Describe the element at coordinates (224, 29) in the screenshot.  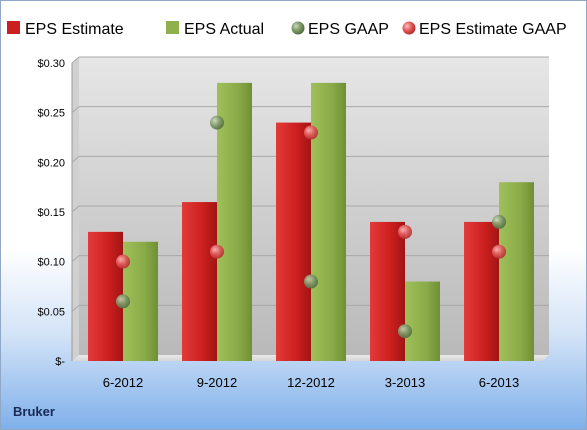
I see `legend-label-eps-actual: EPS Actual` at that location.